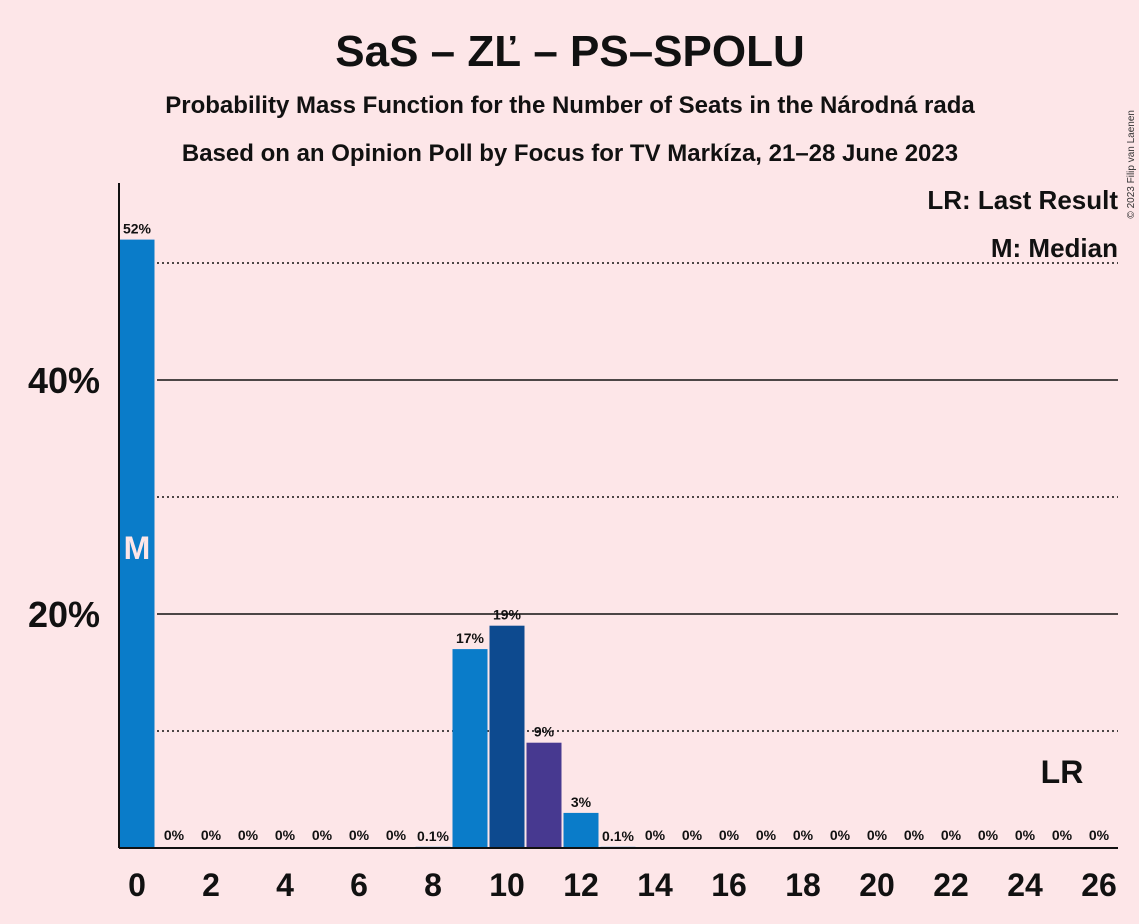 The width and height of the screenshot is (1139, 924). What do you see at coordinates (137, 229) in the screenshot?
I see `bar-label-seat-0: 52%` at bounding box center [137, 229].